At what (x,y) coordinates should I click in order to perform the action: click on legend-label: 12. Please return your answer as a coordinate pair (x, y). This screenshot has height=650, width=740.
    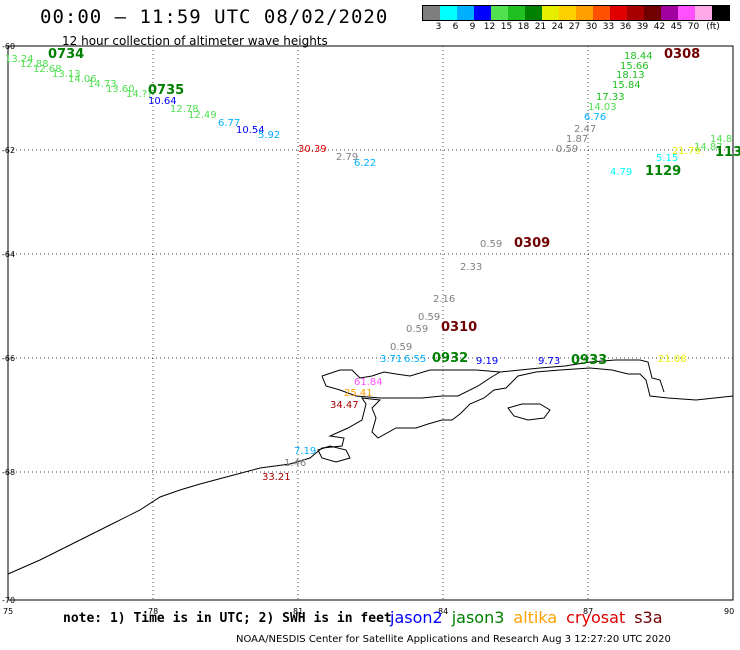
    Looking at the image, I should click on (489, 27).